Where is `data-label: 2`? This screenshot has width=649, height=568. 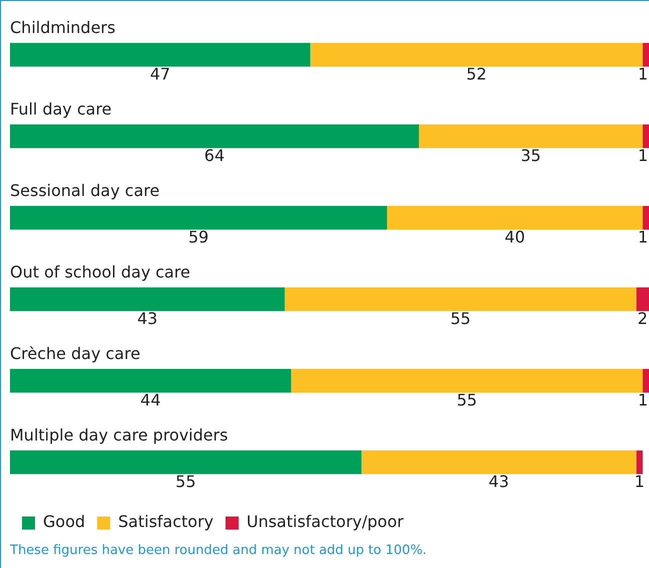
data-label: 2 is located at coordinates (643, 318).